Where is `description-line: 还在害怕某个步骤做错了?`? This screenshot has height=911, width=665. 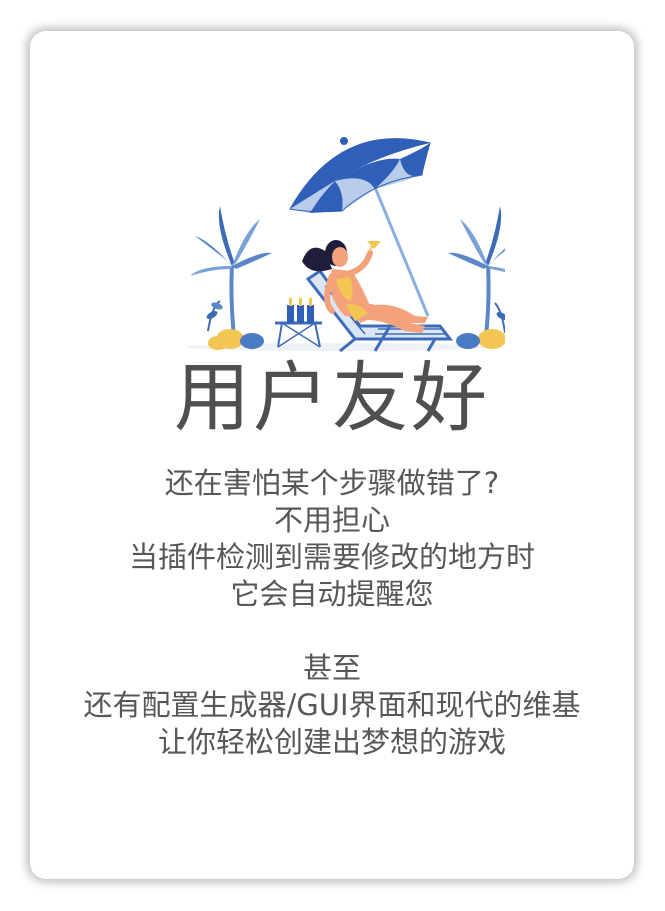
description-line: 还在害怕某个步骤做错了? is located at coordinates (332, 483).